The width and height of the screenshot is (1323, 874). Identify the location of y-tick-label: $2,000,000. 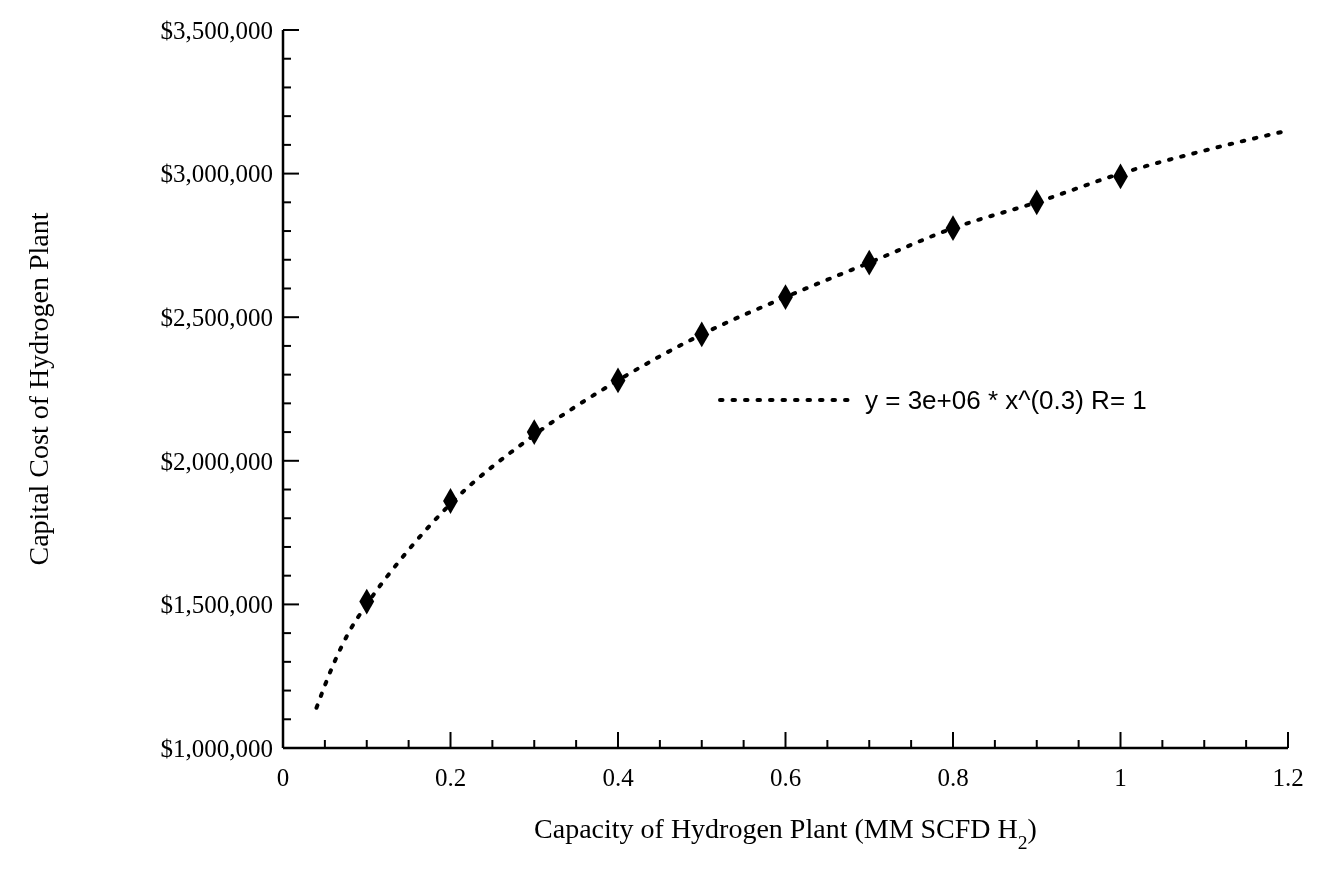
(216, 461).